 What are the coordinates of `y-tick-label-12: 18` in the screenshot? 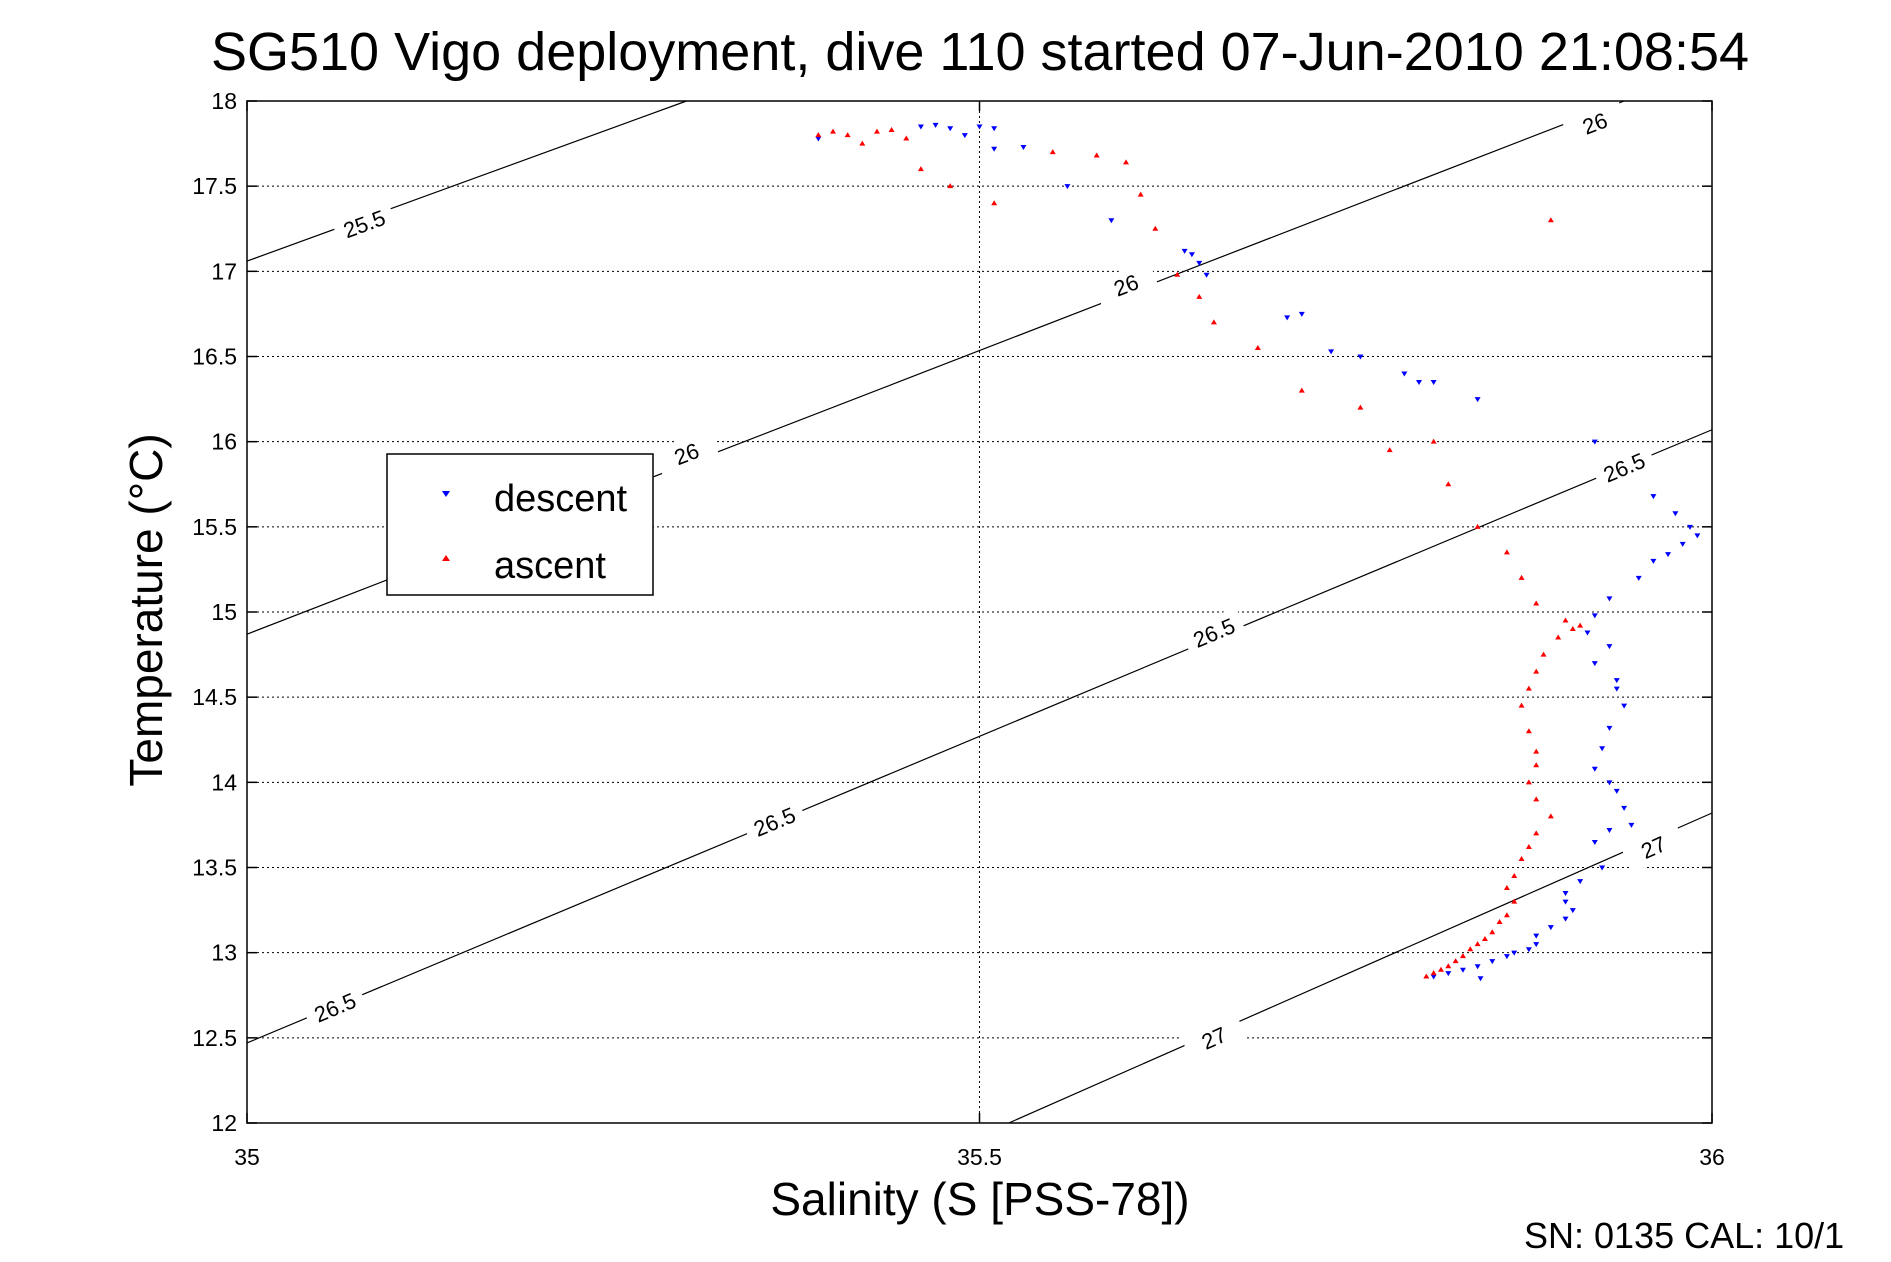 It's located at (224, 101).